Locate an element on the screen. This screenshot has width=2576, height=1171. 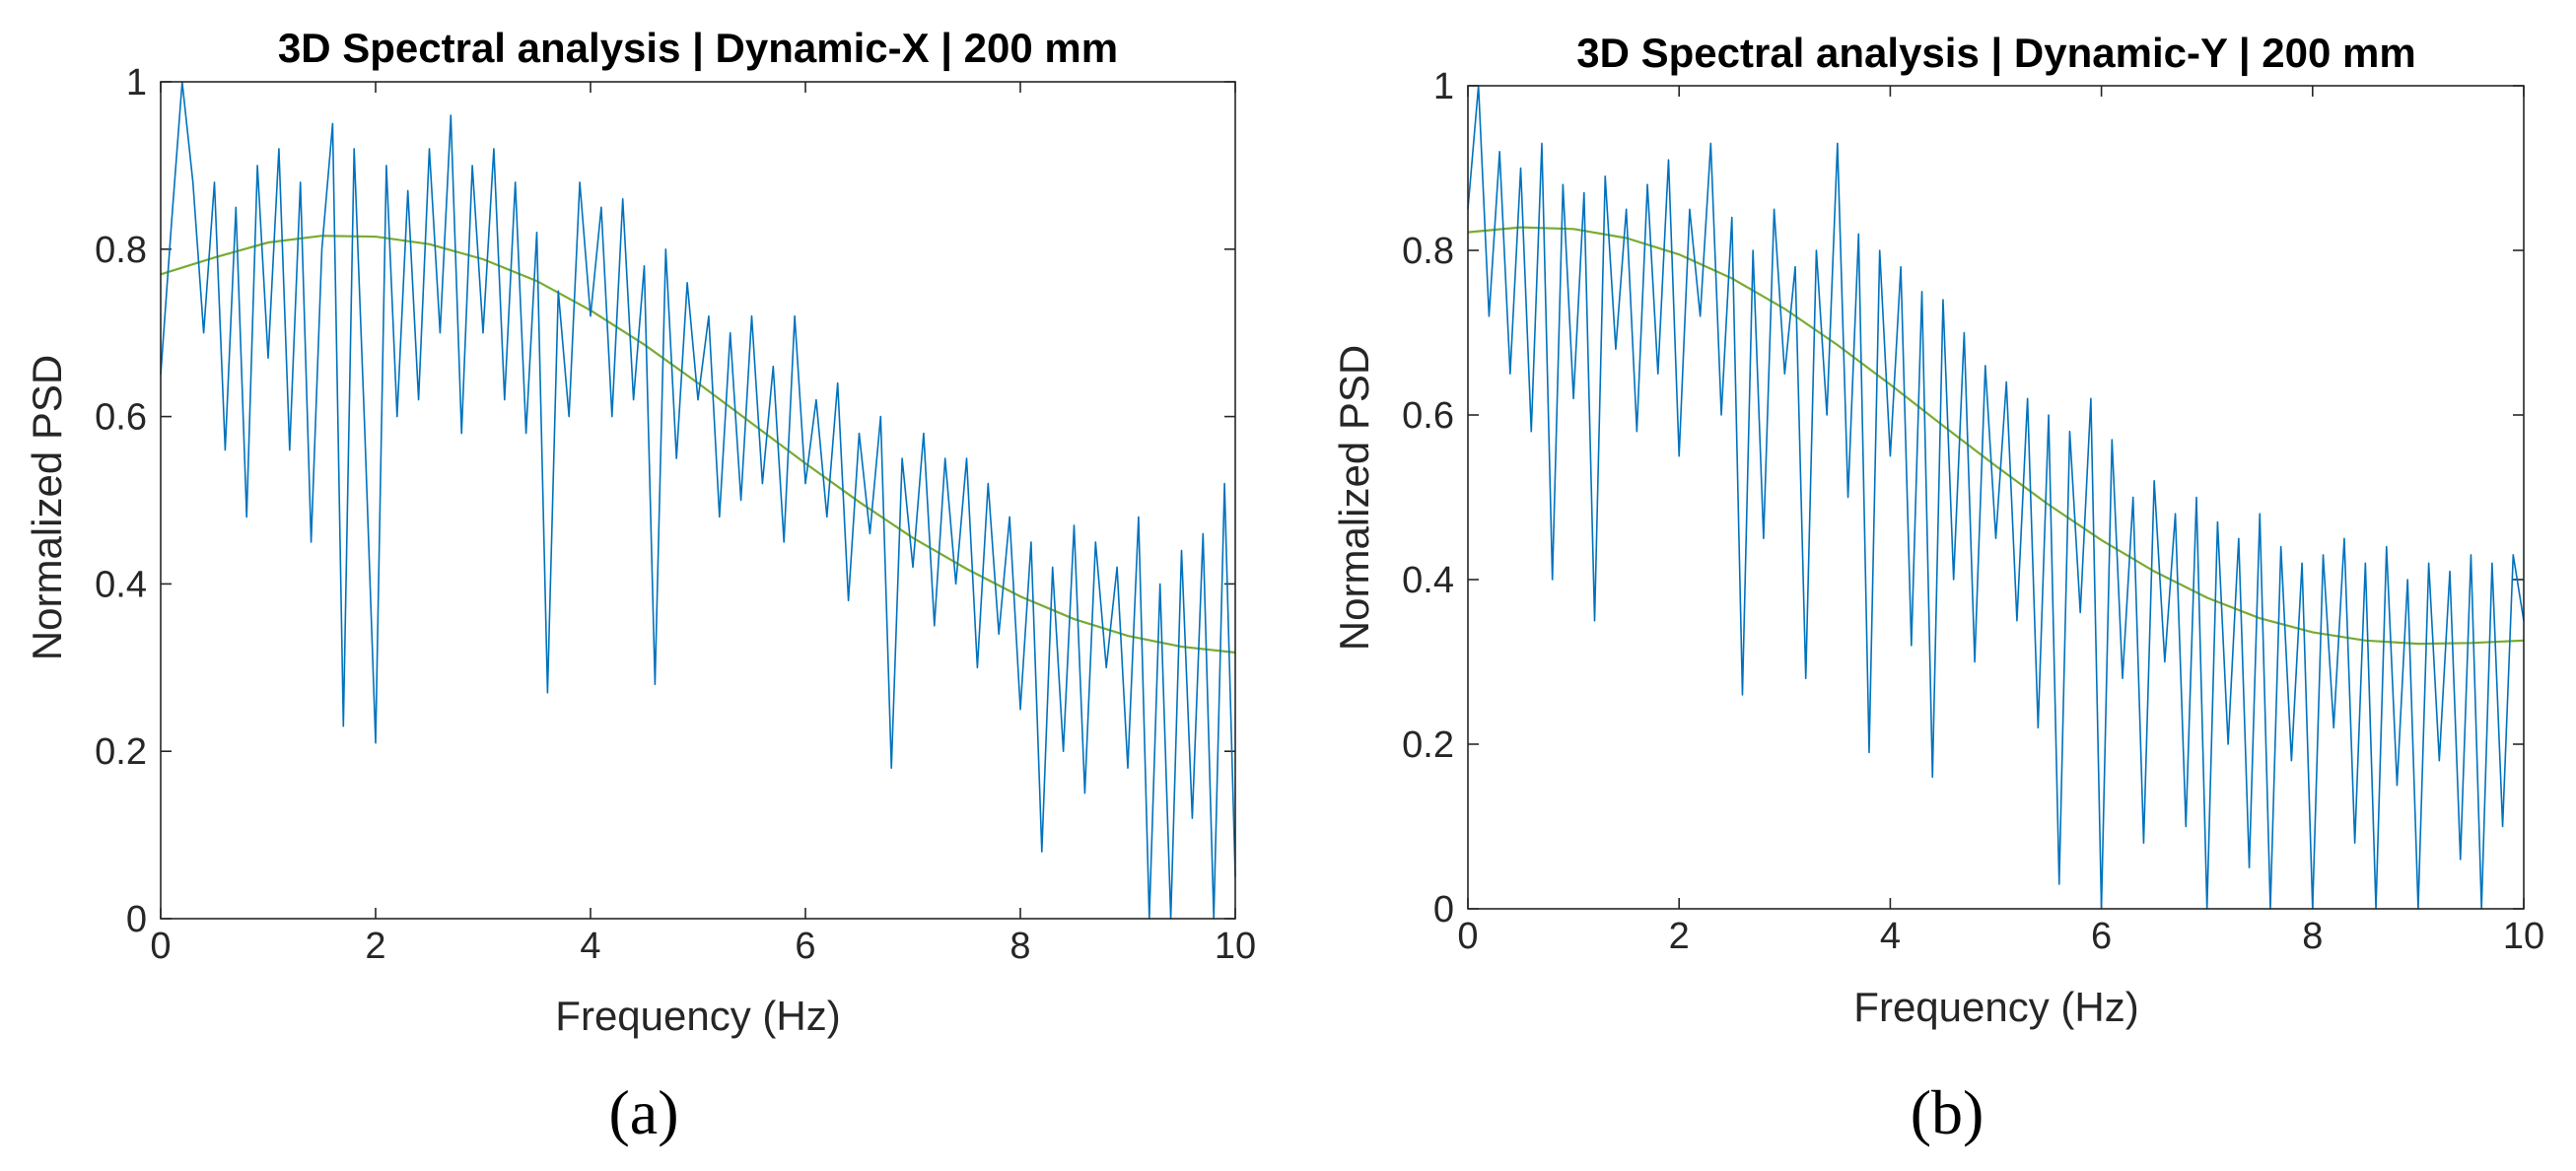
y-tick-label-a-3: 0.6 is located at coordinates (121, 418).